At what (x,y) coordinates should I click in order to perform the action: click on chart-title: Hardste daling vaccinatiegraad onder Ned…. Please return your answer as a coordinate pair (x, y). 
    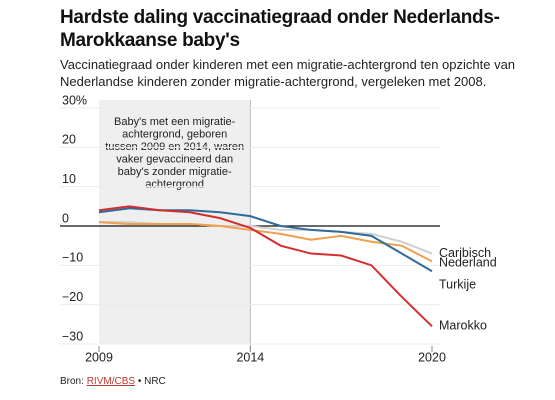
    Looking at the image, I should click on (280, 29).